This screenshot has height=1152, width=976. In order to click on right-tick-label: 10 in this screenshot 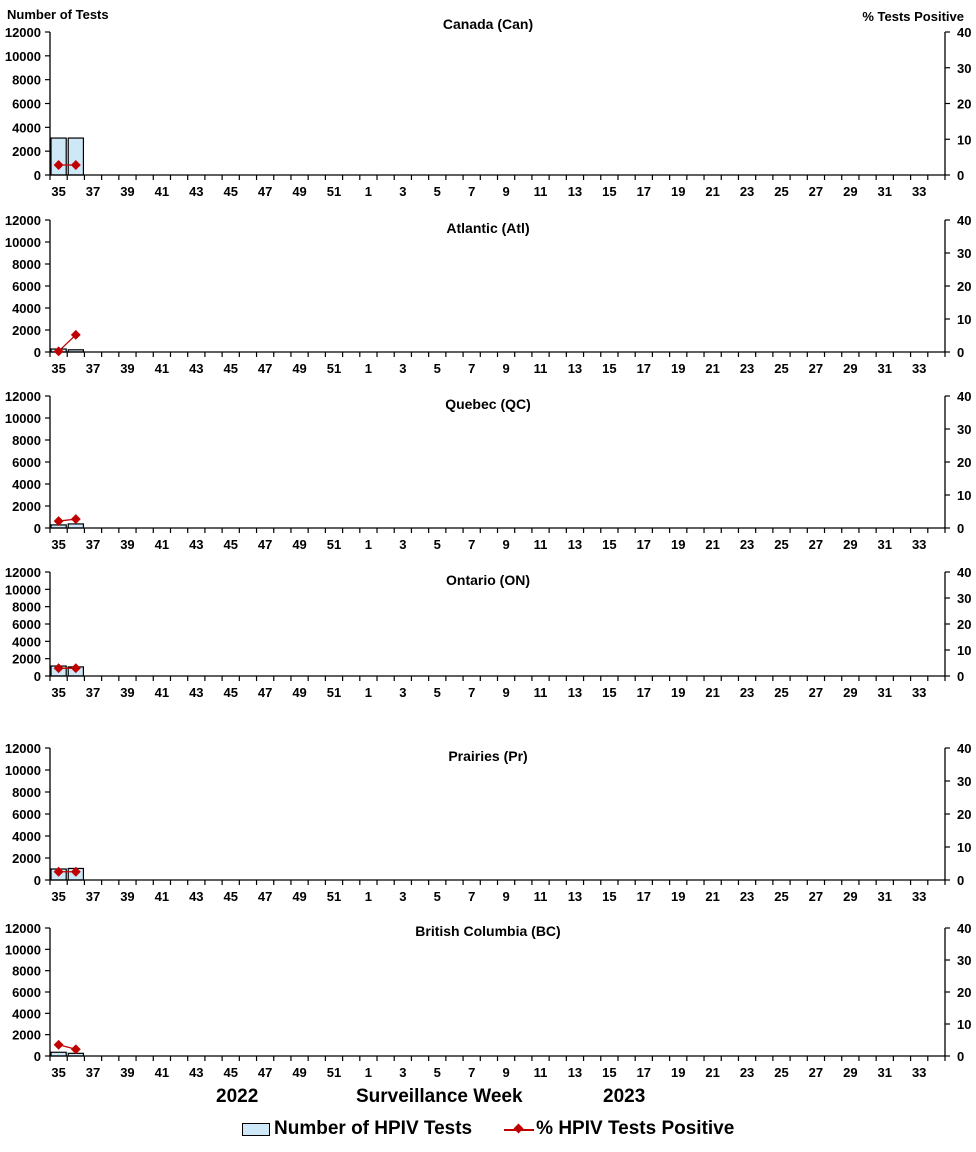, I will do `click(964, 650)`.